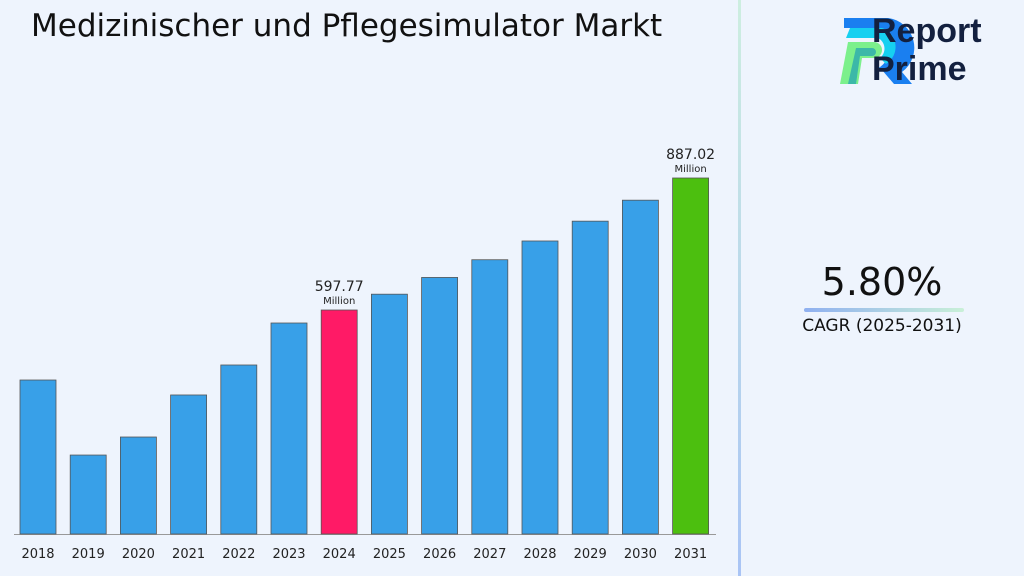 The image size is (1024, 576). I want to click on x-tick-label: 2026, so click(439, 554).